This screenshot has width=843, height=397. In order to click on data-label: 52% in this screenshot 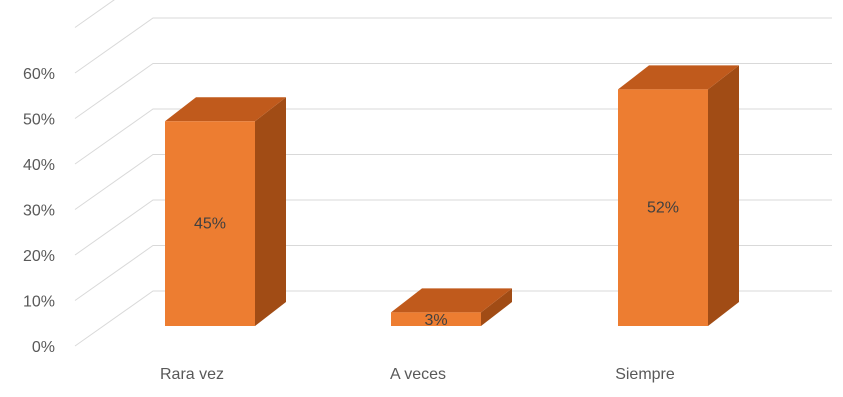, I will do `click(663, 208)`.